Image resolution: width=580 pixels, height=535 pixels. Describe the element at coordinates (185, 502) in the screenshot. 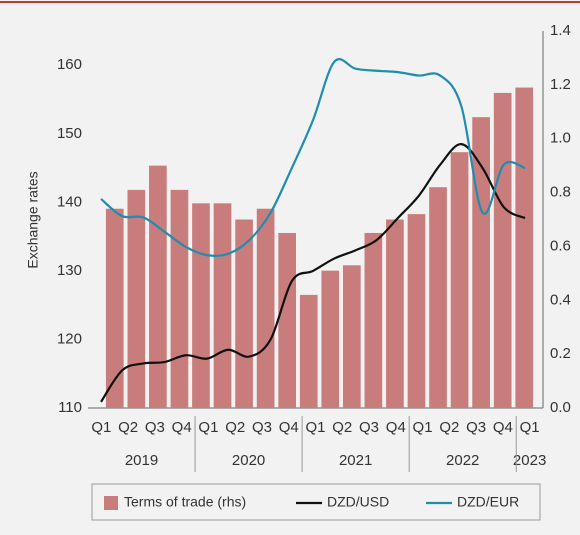

I see `legend-label: Terms of trade (rhs)` at that location.